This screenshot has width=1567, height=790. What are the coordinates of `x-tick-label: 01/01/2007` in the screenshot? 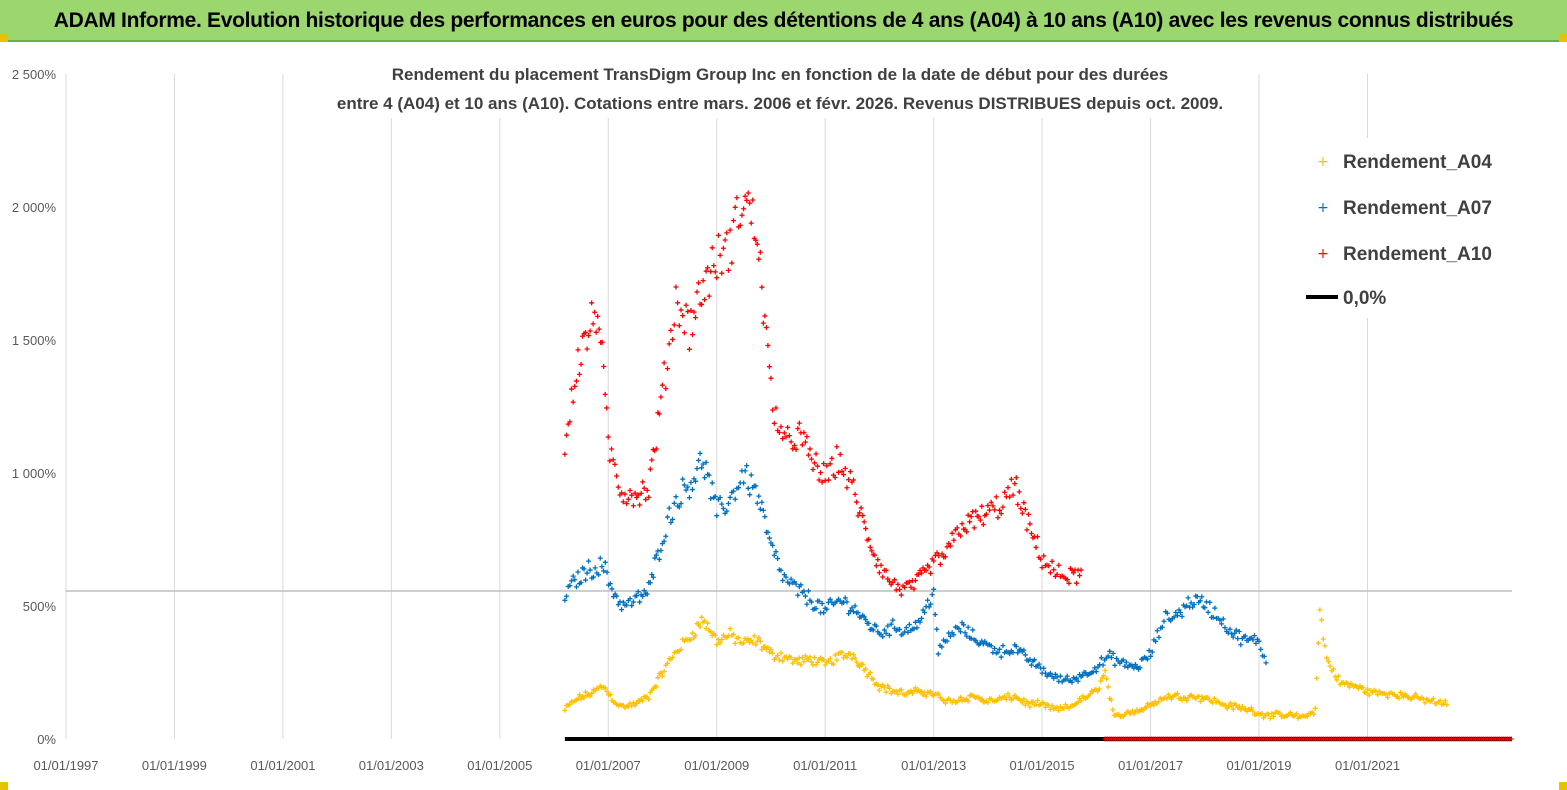 It's located at (608, 765).